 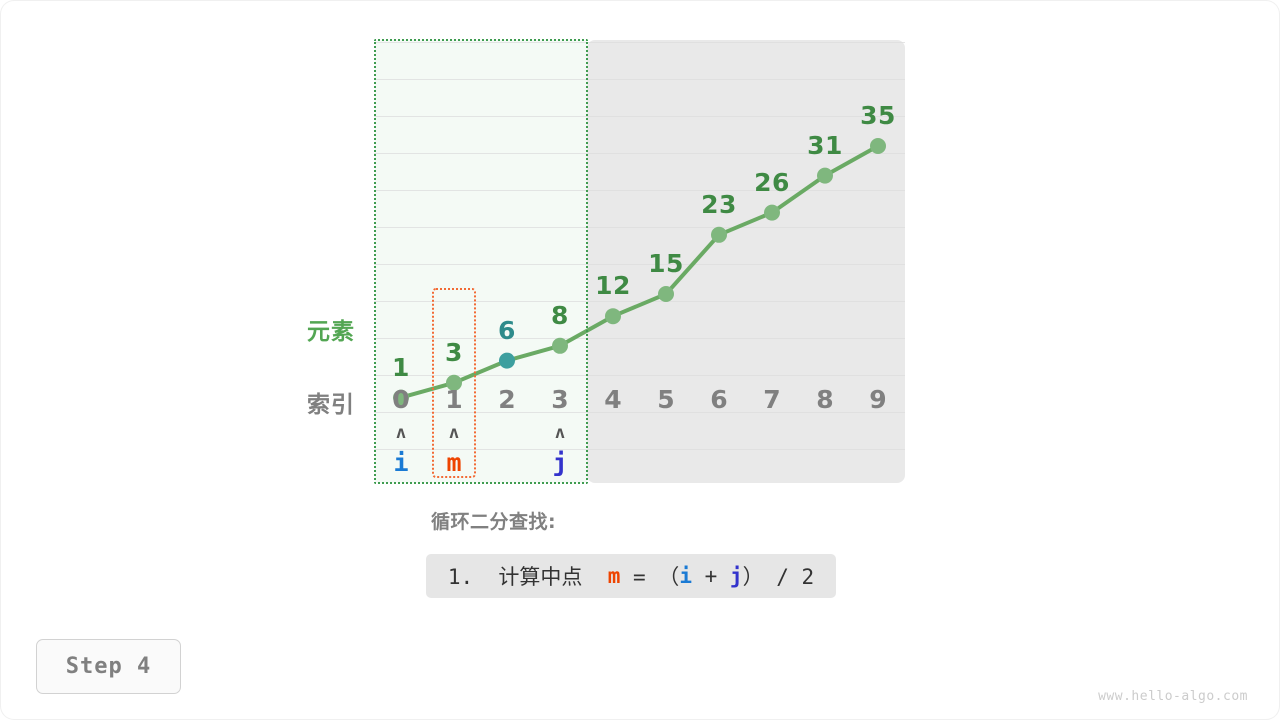 What do you see at coordinates (454, 462) in the screenshot?
I see `pointer-label-m: m` at bounding box center [454, 462].